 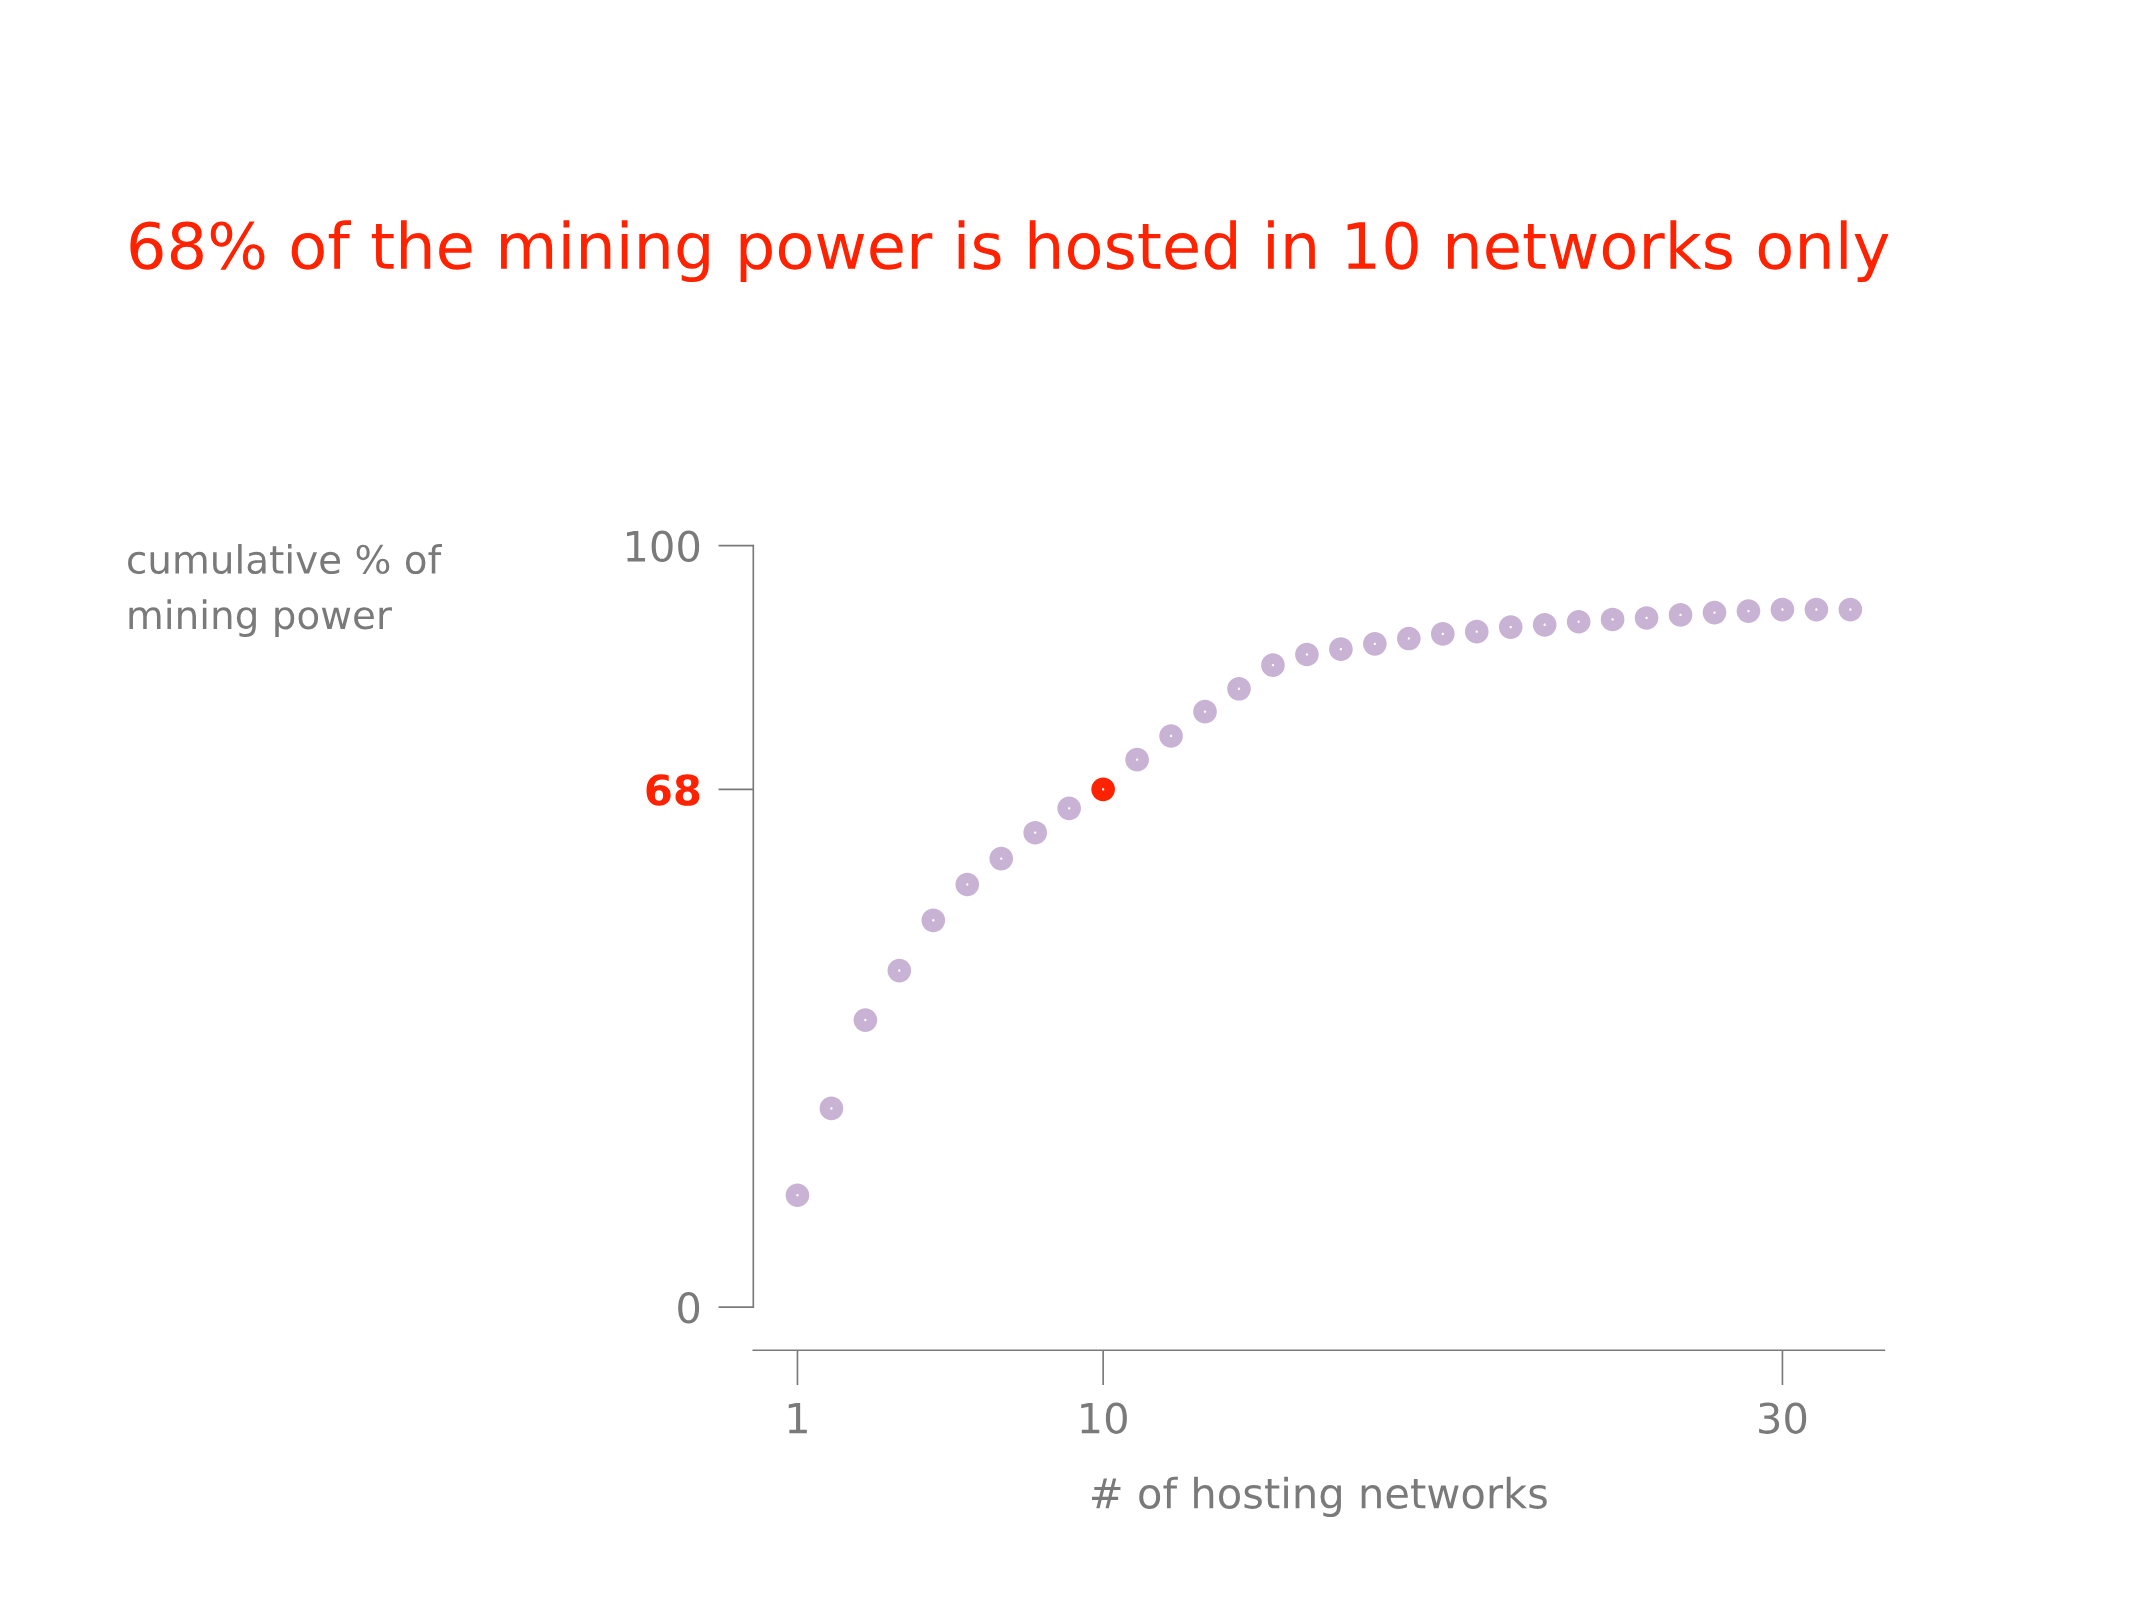 I want to click on y-axis-title: cumulative % of mining power, so click(x=285, y=590).